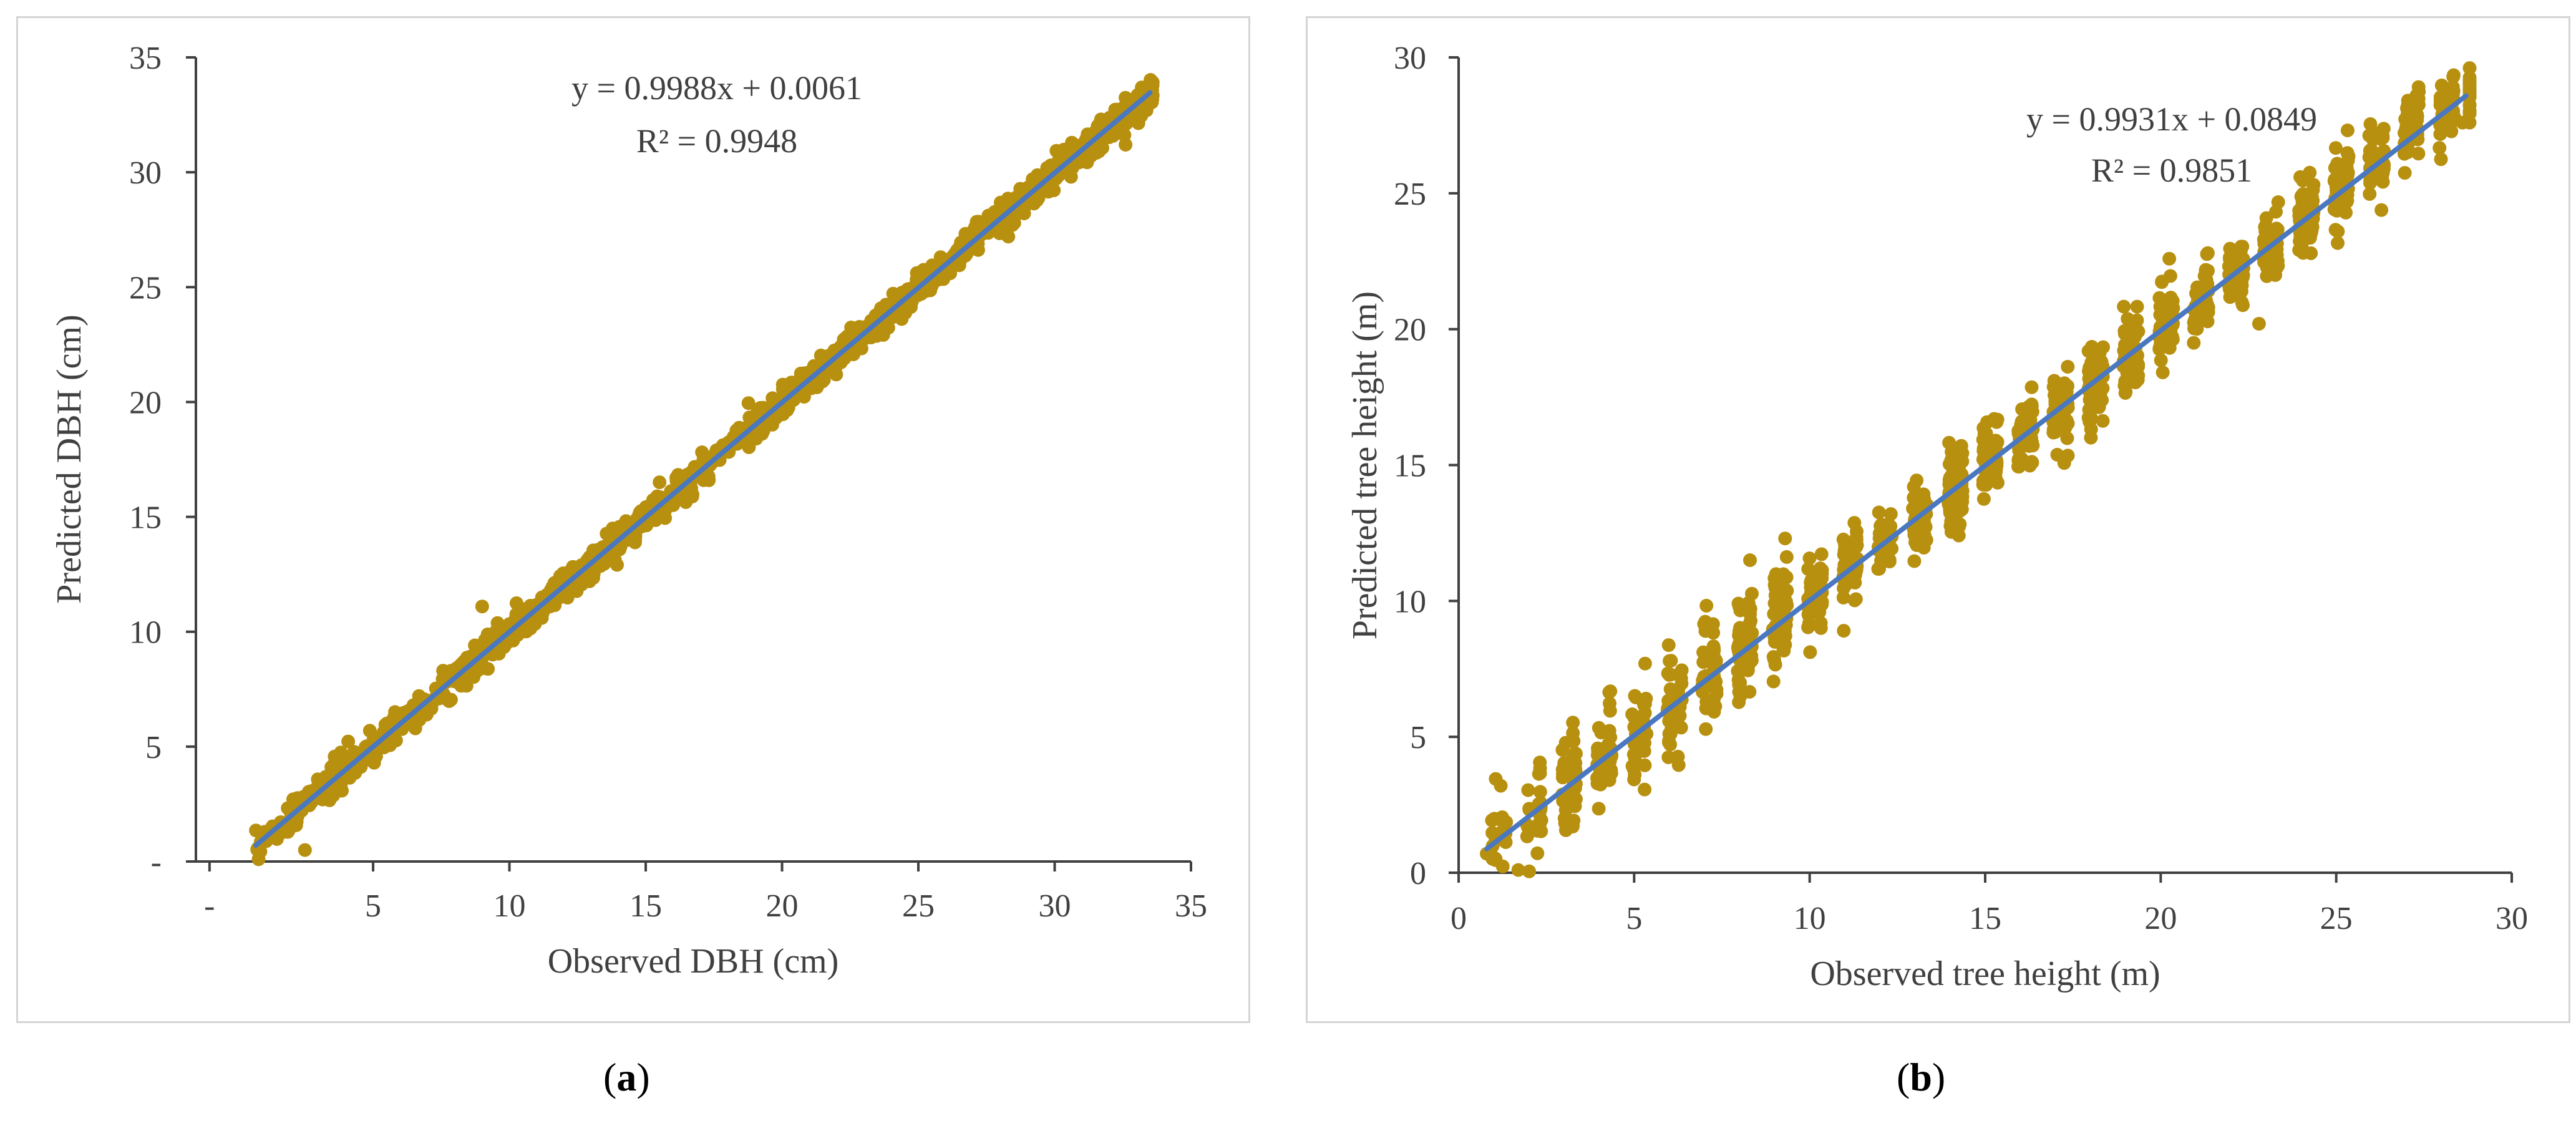 The width and height of the screenshot is (2576, 1131). What do you see at coordinates (373, 906) in the screenshot?
I see `x-tick-label: 5` at bounding box center [373, 906].